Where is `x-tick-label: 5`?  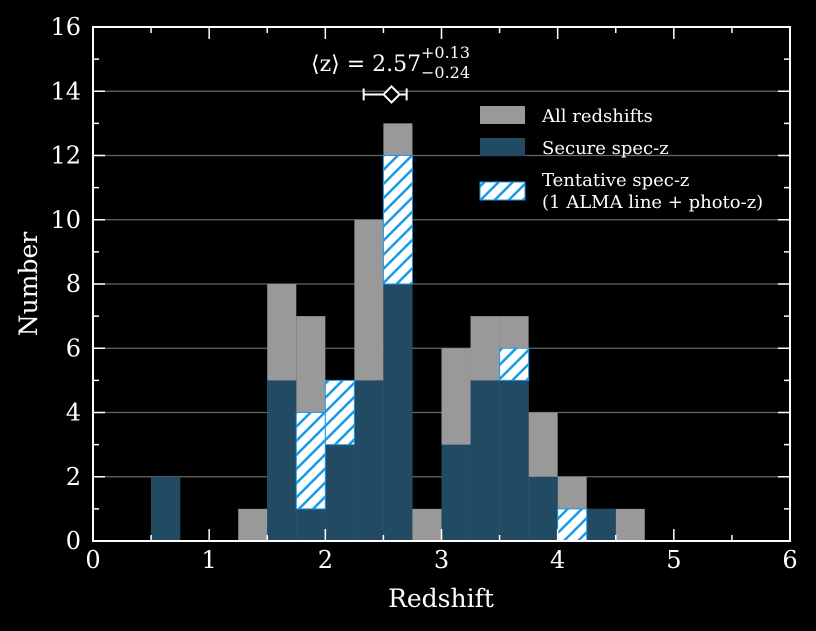
x-tick-label: 5 is located at coordinates (673, 560).